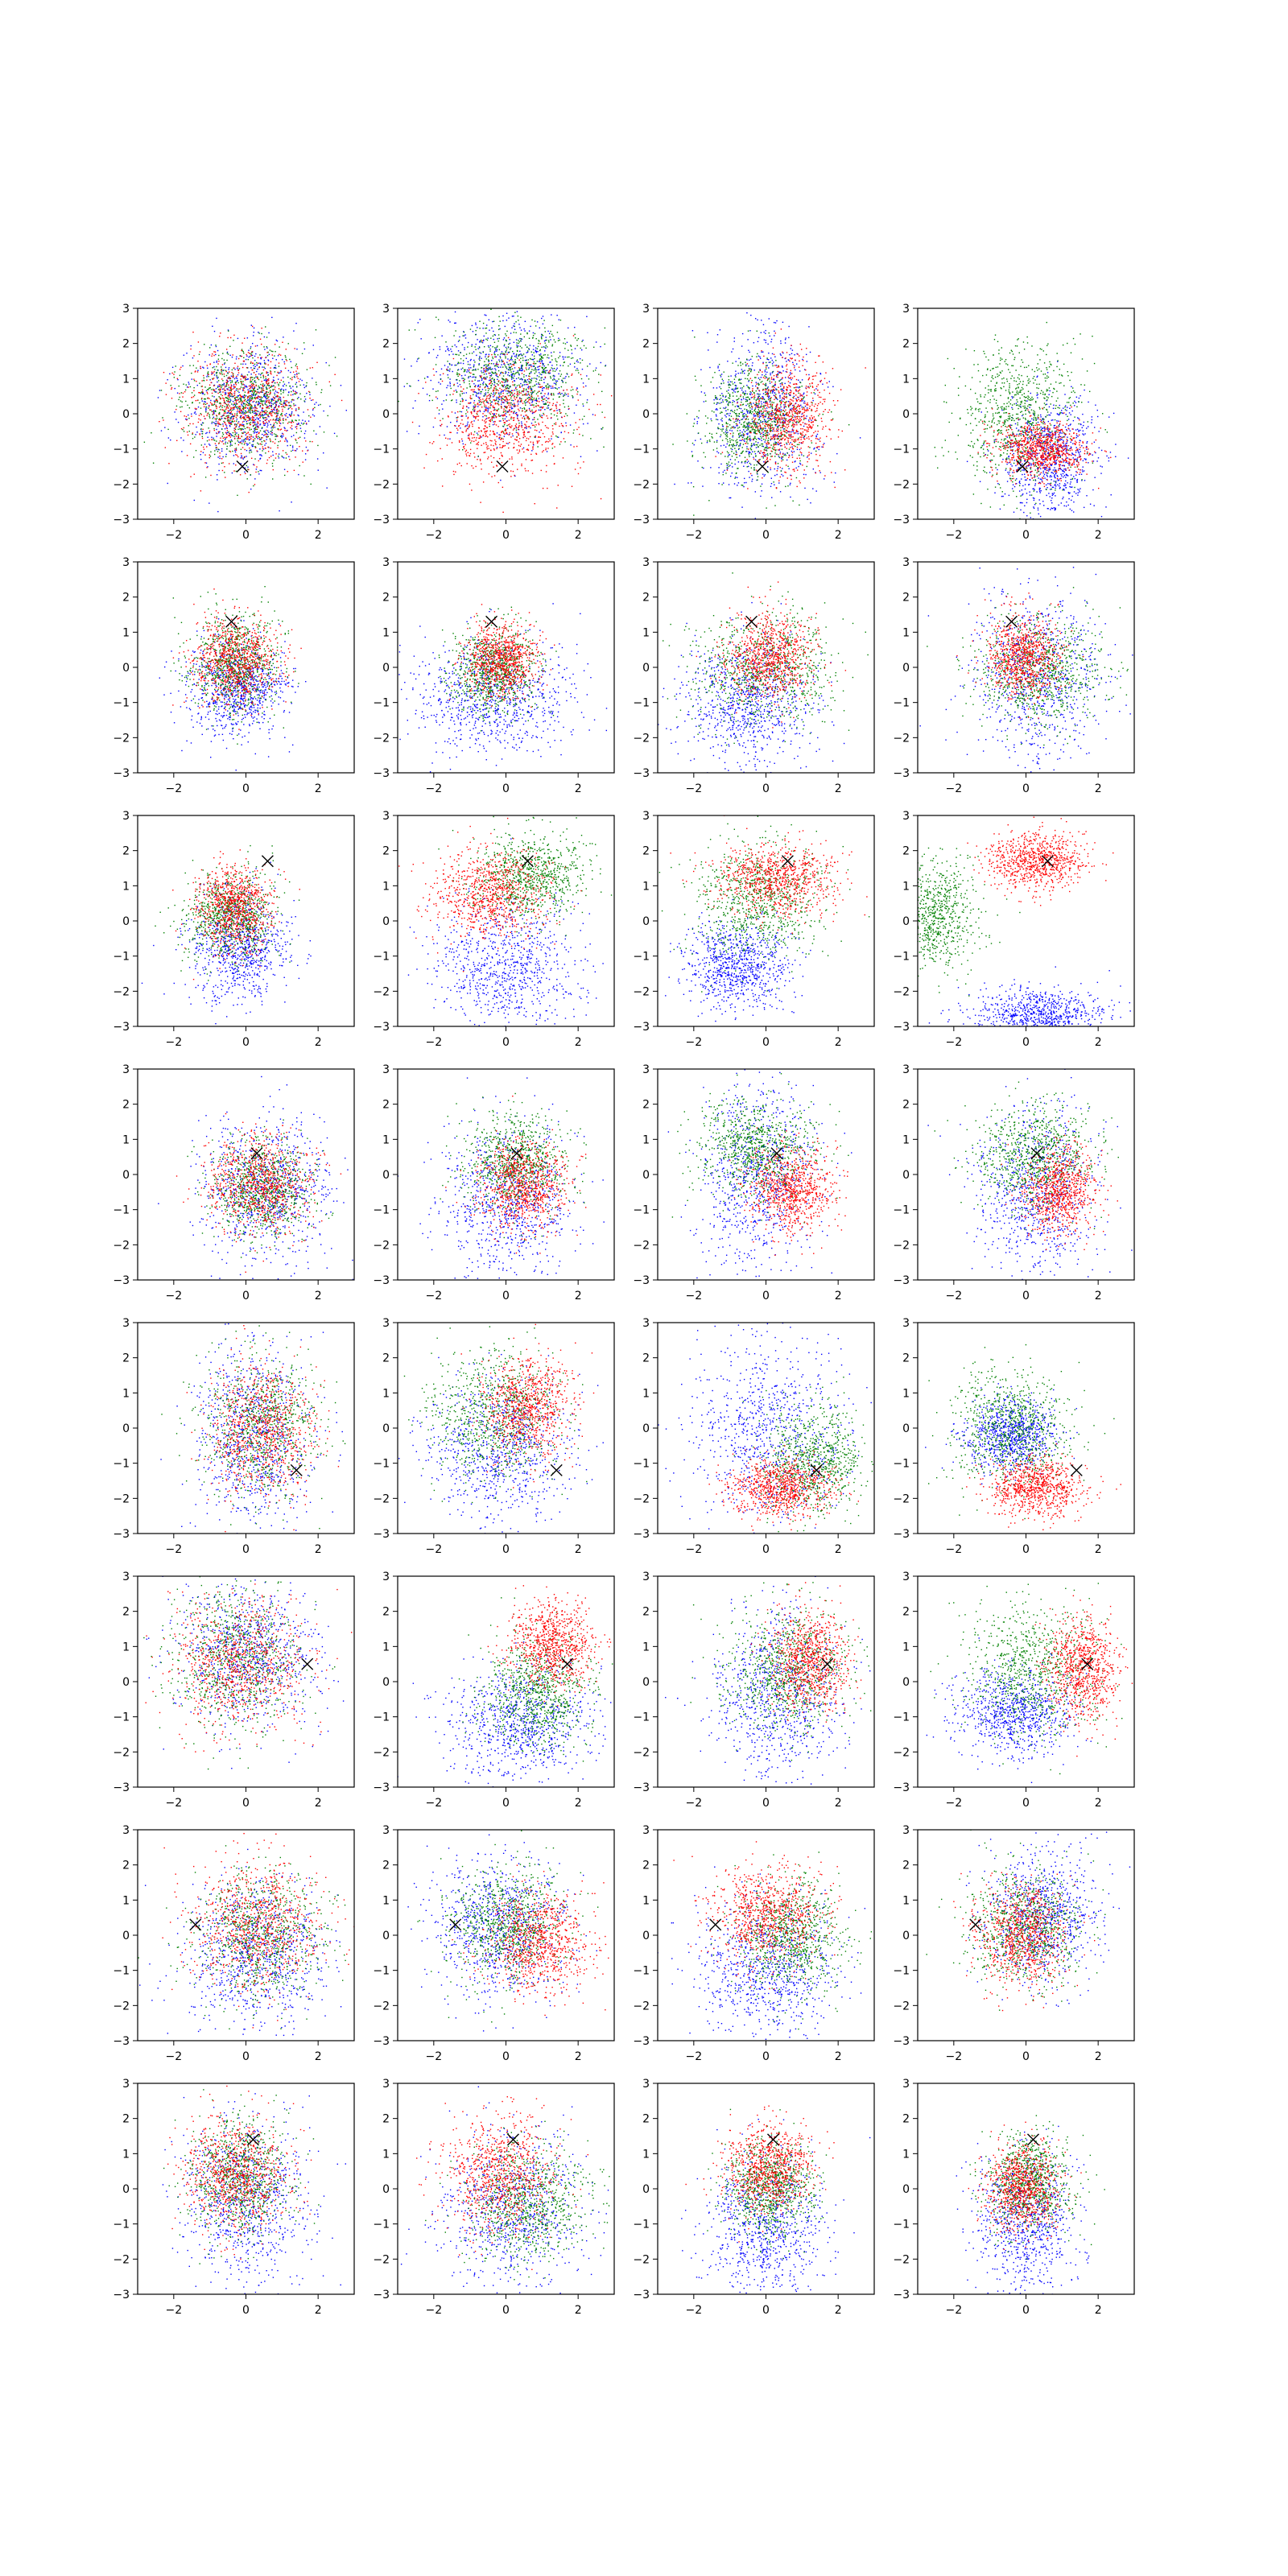  Describe the element at coordinates (126, 309) in the screenshot. I see `y-tick-label: 3` at that location.